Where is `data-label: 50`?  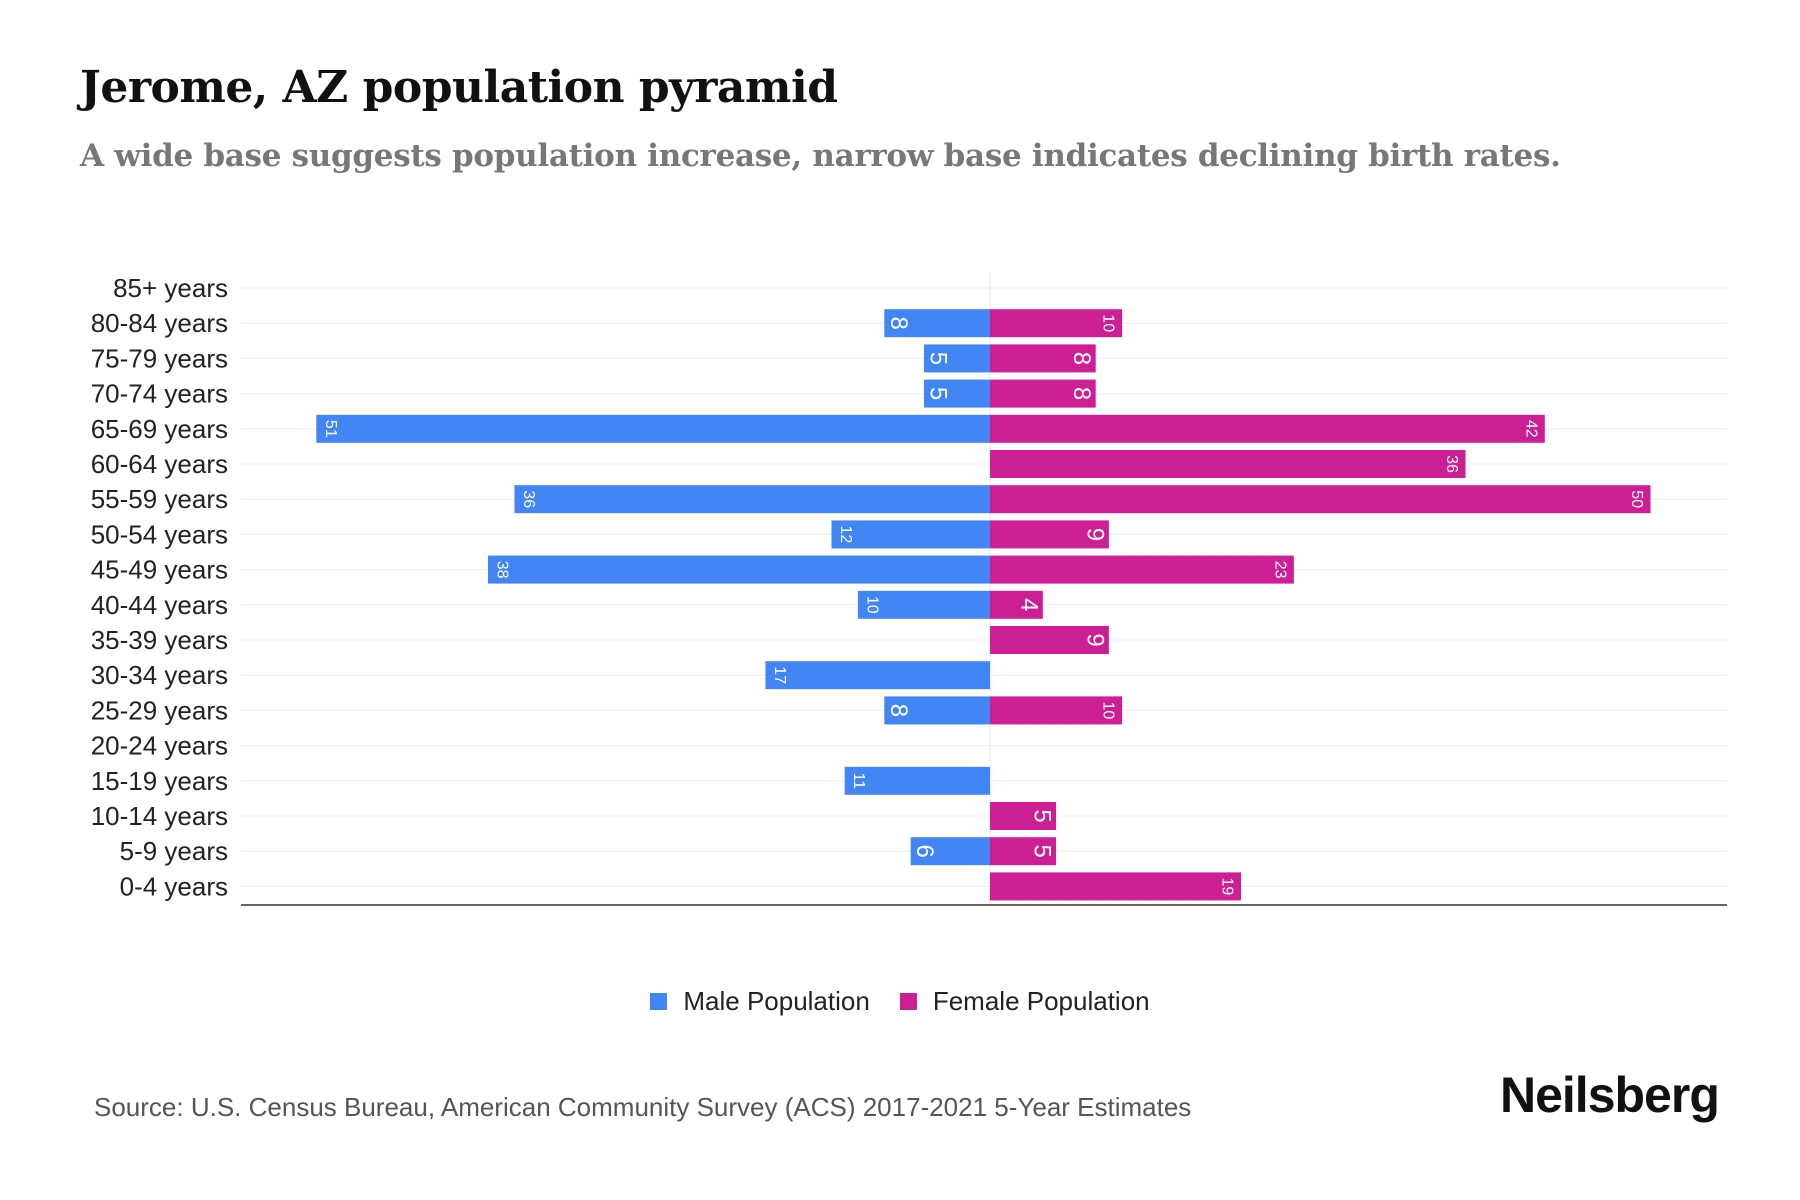 data-label: 50 is located at coordinates (1636, 499).